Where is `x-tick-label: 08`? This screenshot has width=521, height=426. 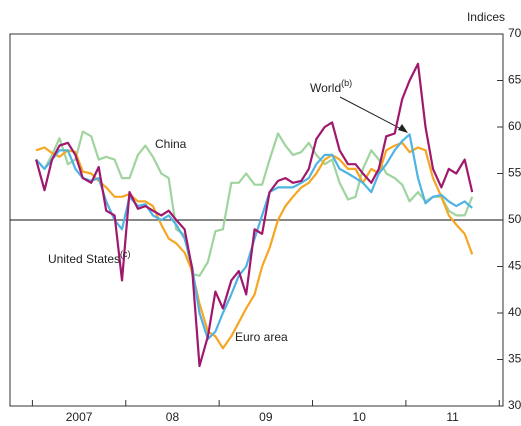
x-tick-label: 08 is located at coordinates (173, 417).